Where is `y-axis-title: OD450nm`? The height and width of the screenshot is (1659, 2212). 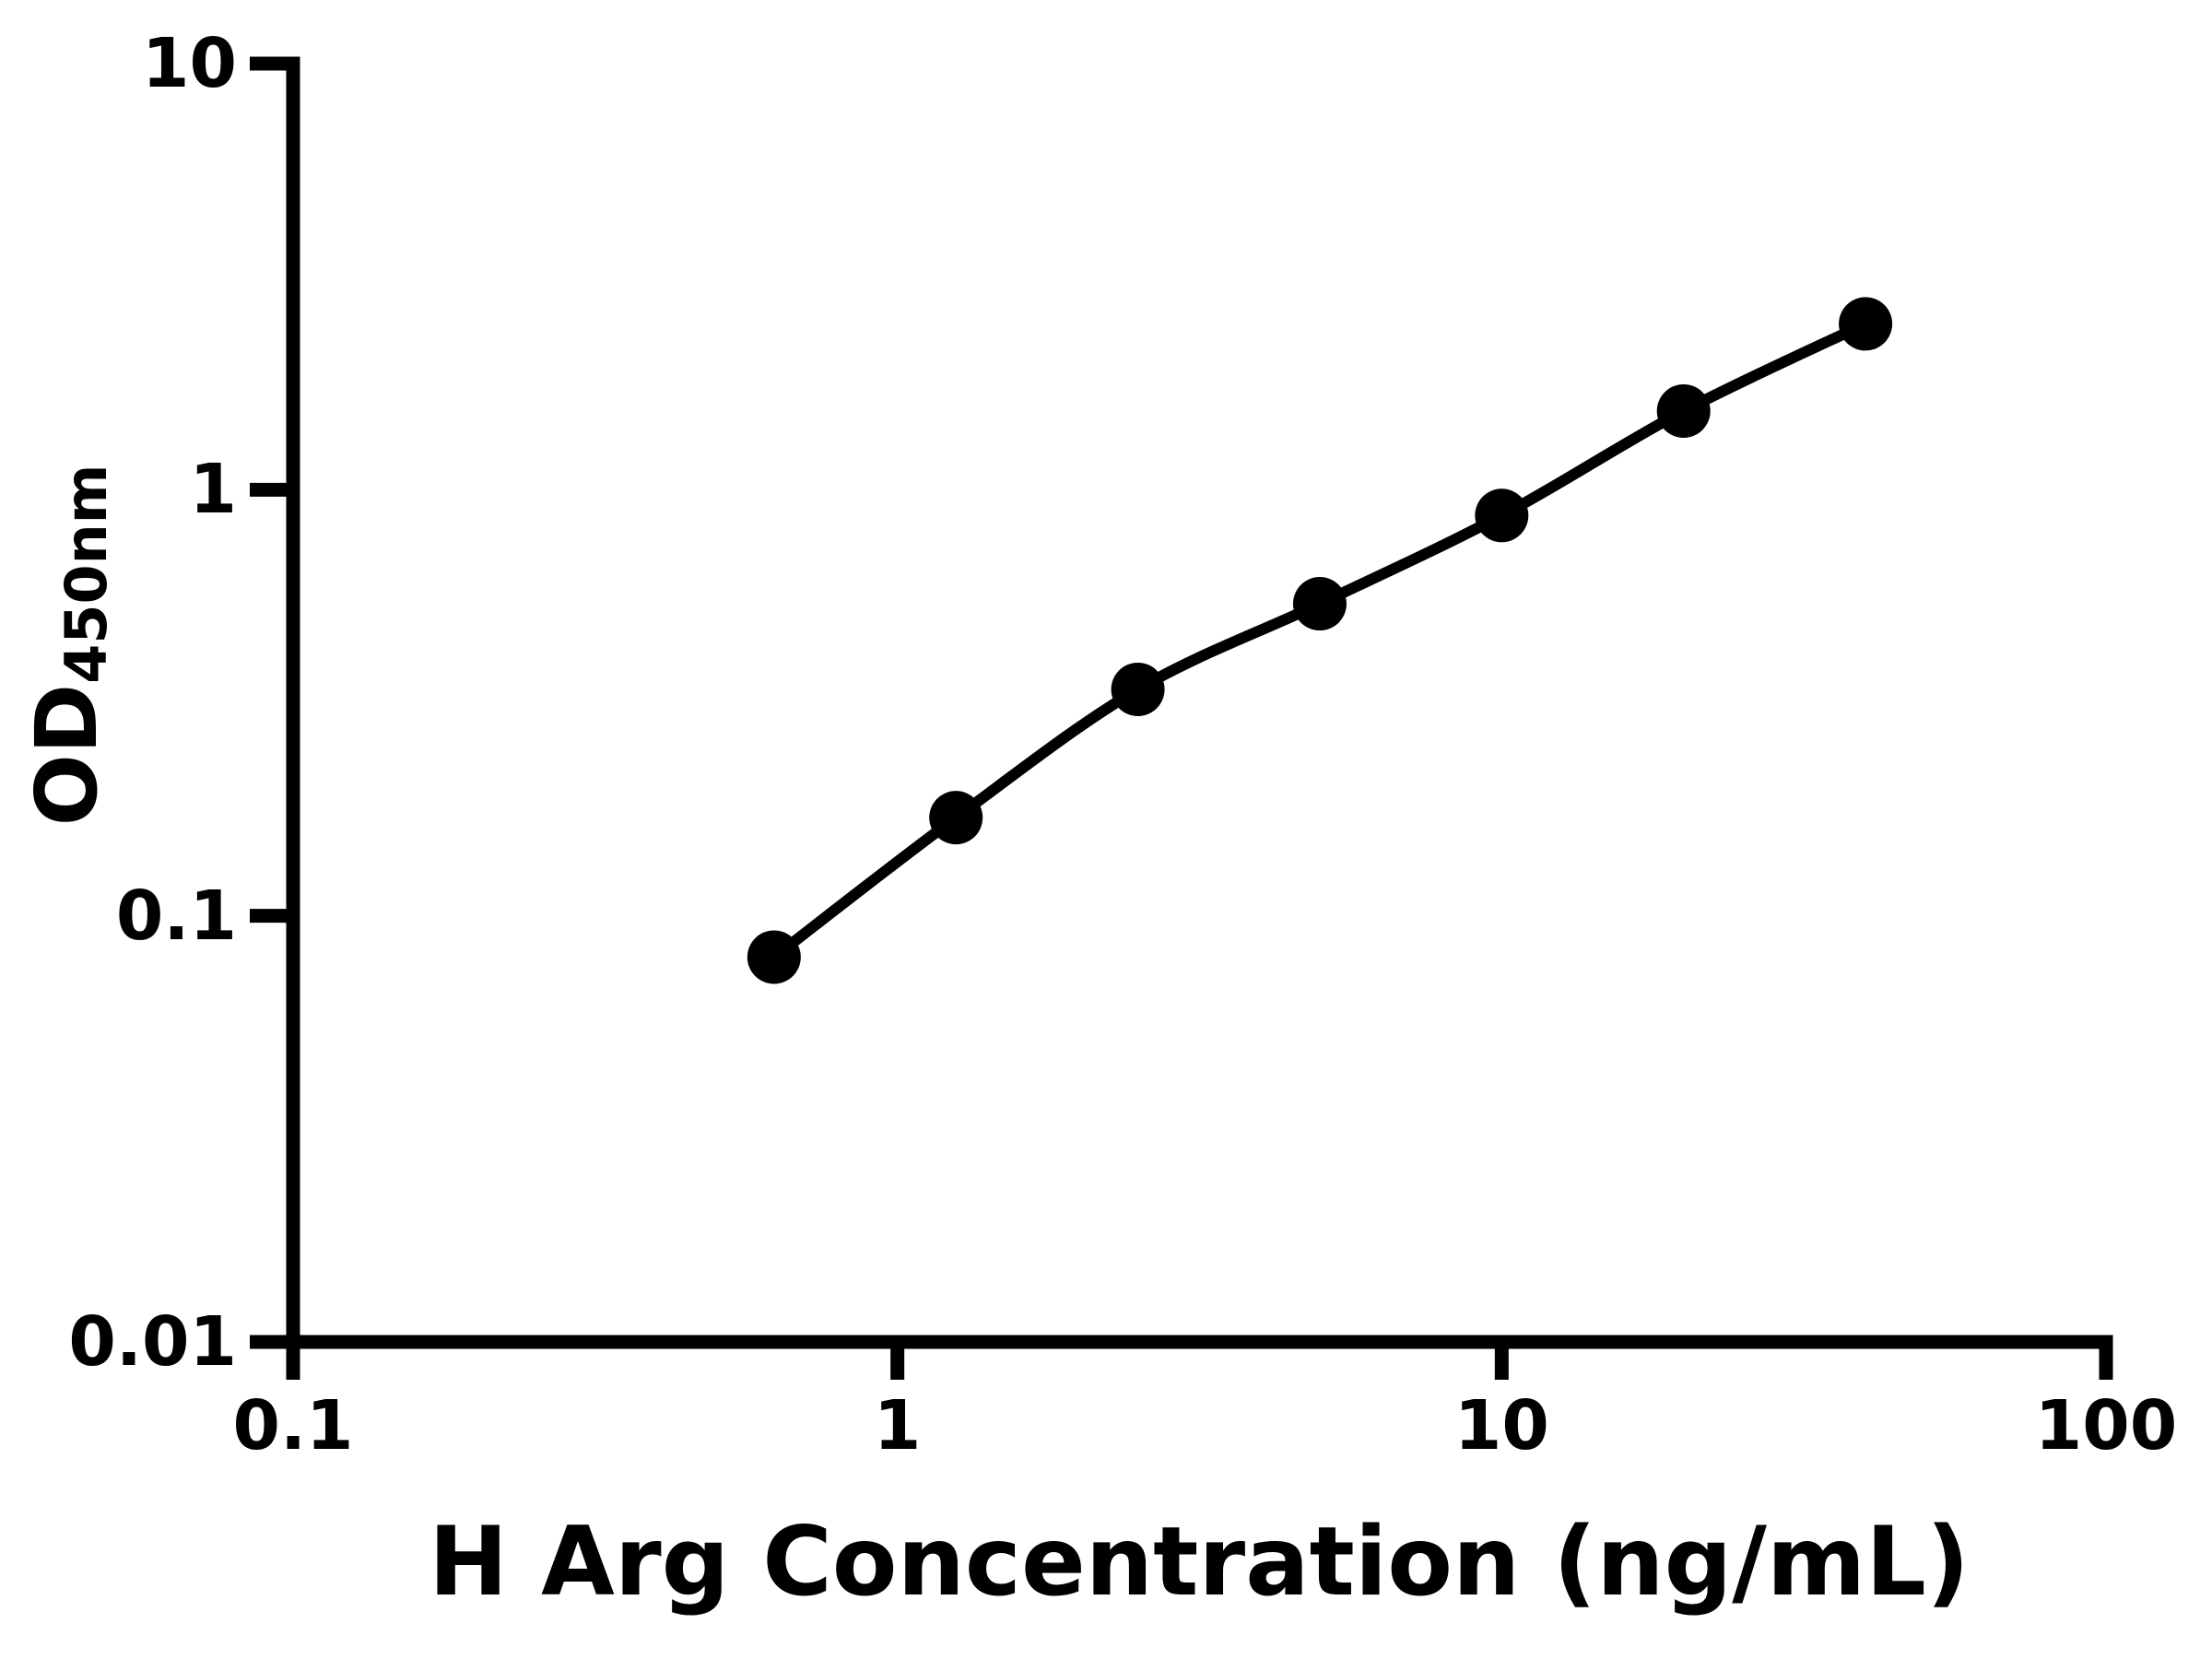 y-axis-title: OD450nm is located at coordinates (69, 646).